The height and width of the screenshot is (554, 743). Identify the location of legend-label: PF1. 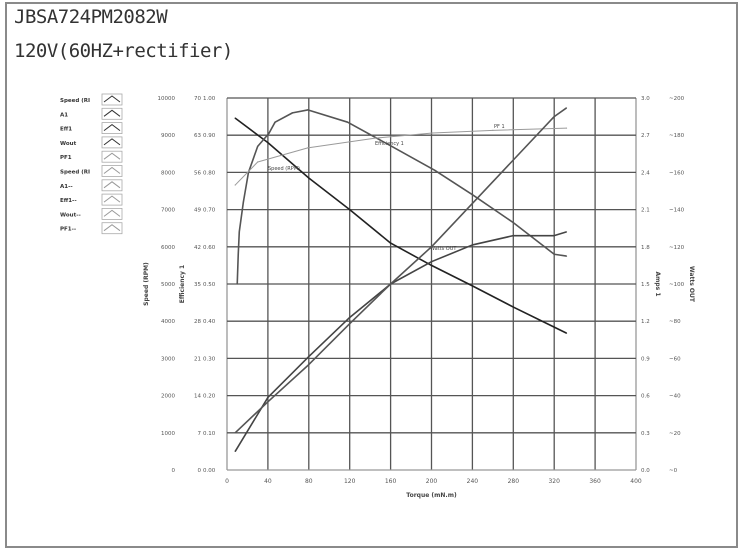
(66, 158).